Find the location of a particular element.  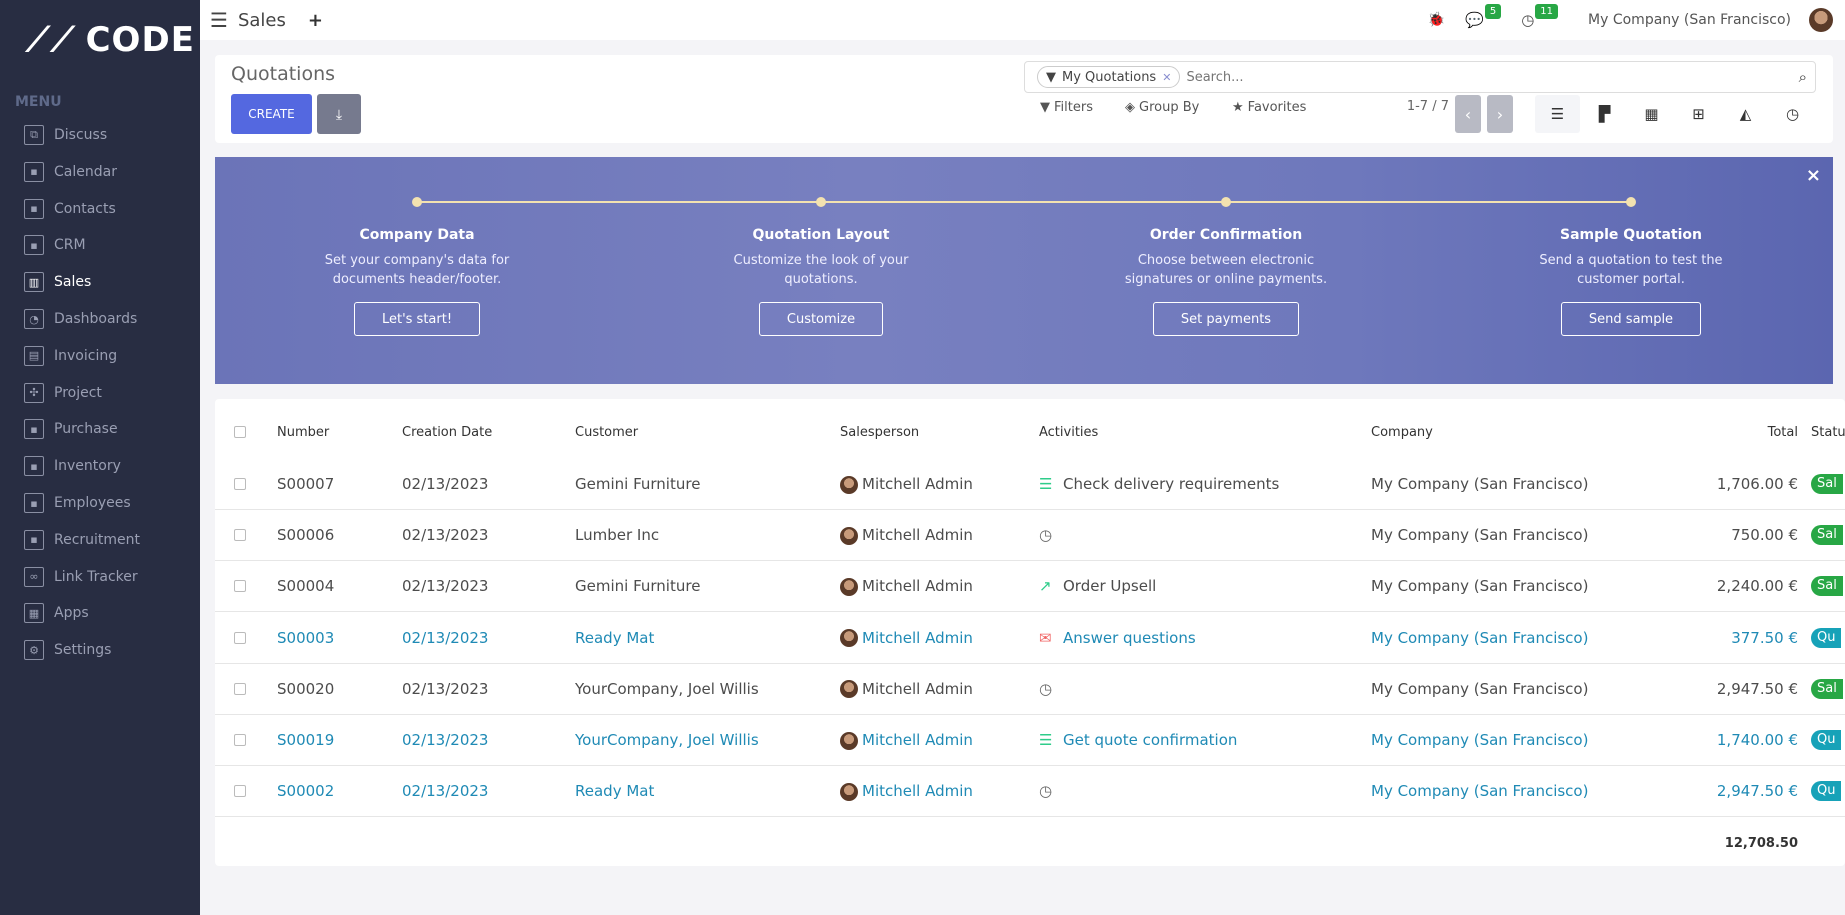

user-avatar is located at coordinates (1821, 20).